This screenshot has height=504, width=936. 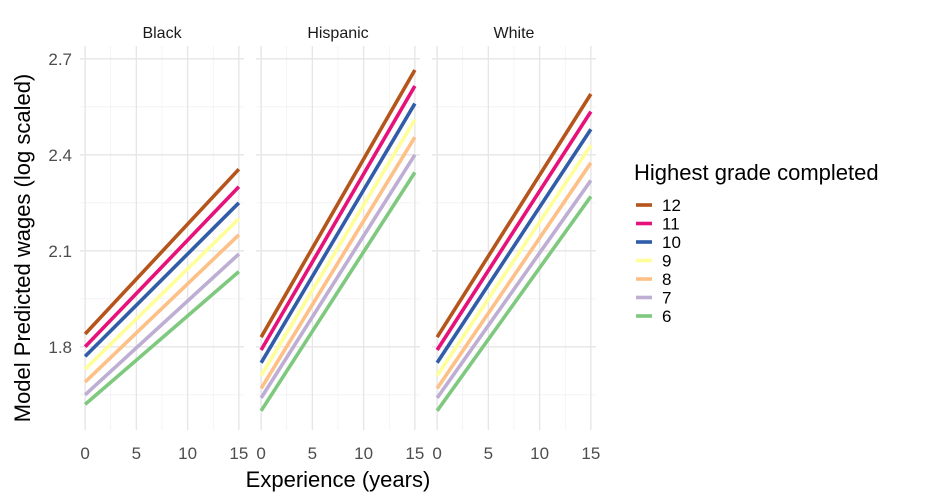 I want to click on legend-item: 8, so click(x=653, y=279).